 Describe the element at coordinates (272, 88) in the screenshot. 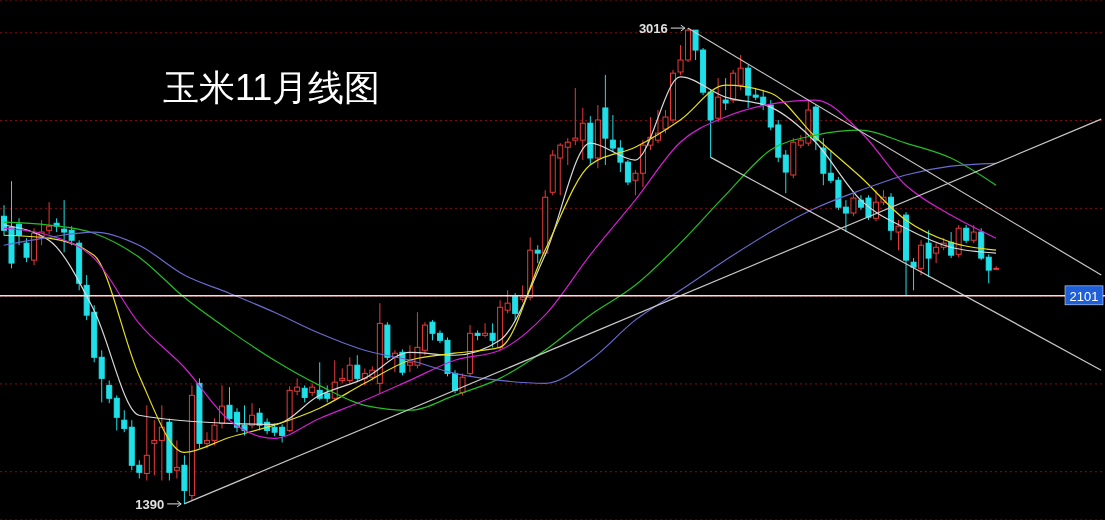

I see `text: 玉米11月线图` at that location.